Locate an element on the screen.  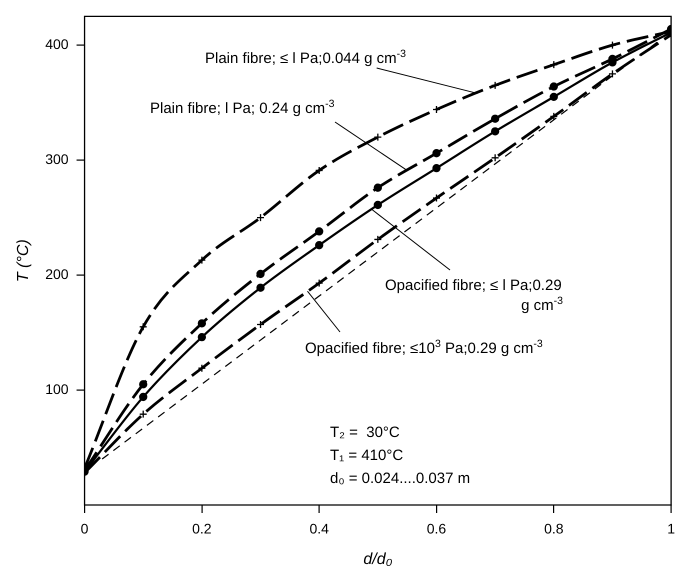
annotation: T₂ = 30°C is located at coordinates (365, 432).